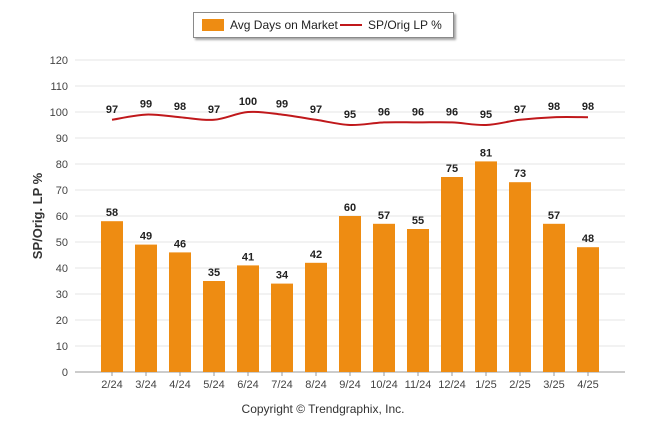 Image resolution: width=646 pixels, height=434 pixels. Describe the element at coordinates (62, 269) in the screenshot. I see `y-tick-label: 40` at that location.